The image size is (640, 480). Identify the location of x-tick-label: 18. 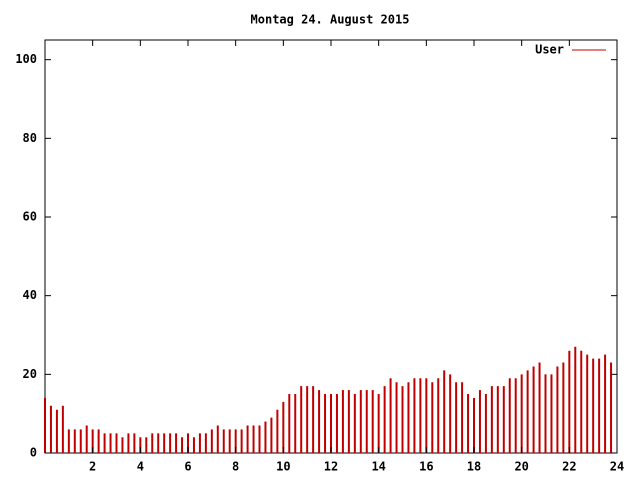
(474, 467).